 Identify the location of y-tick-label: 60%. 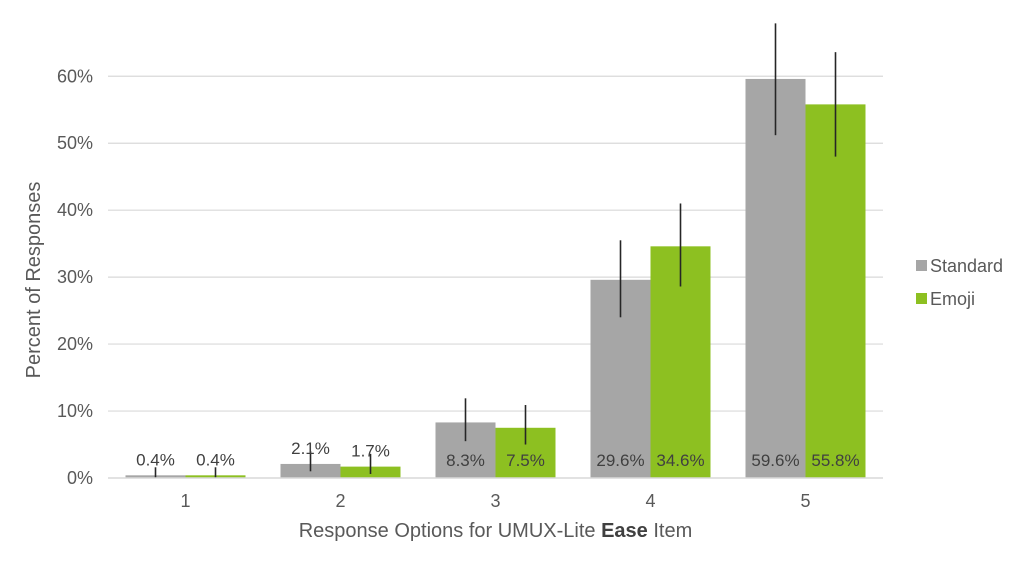
(75, 76).